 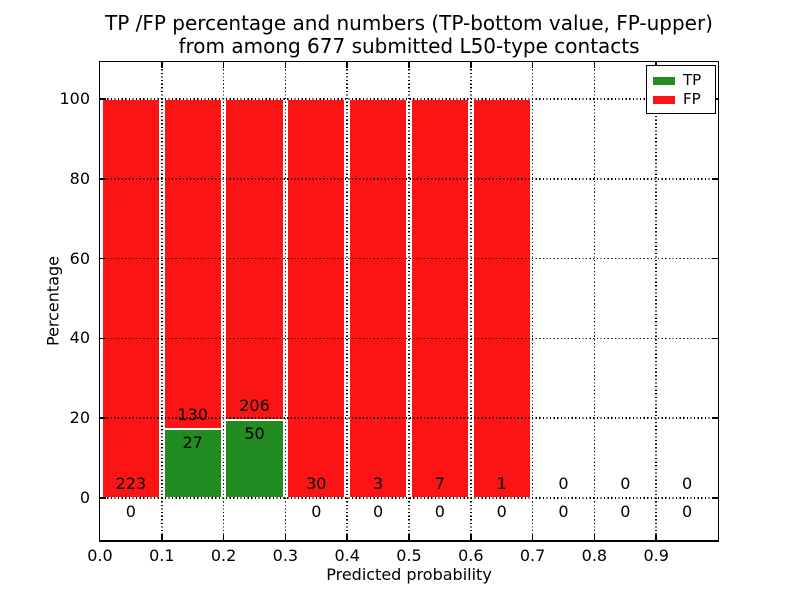 What do you see at coordinates (692, 99) in the screenshot?
I see `legend-label: FP` at bounding box center [692, 99].